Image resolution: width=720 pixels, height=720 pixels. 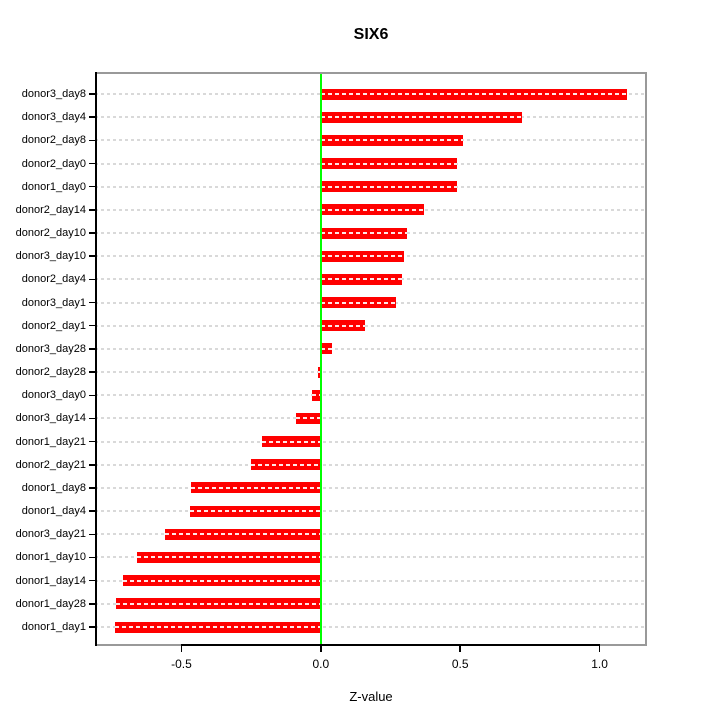 I want to click on bar-donor1_day21, so click(x=291, y=442).